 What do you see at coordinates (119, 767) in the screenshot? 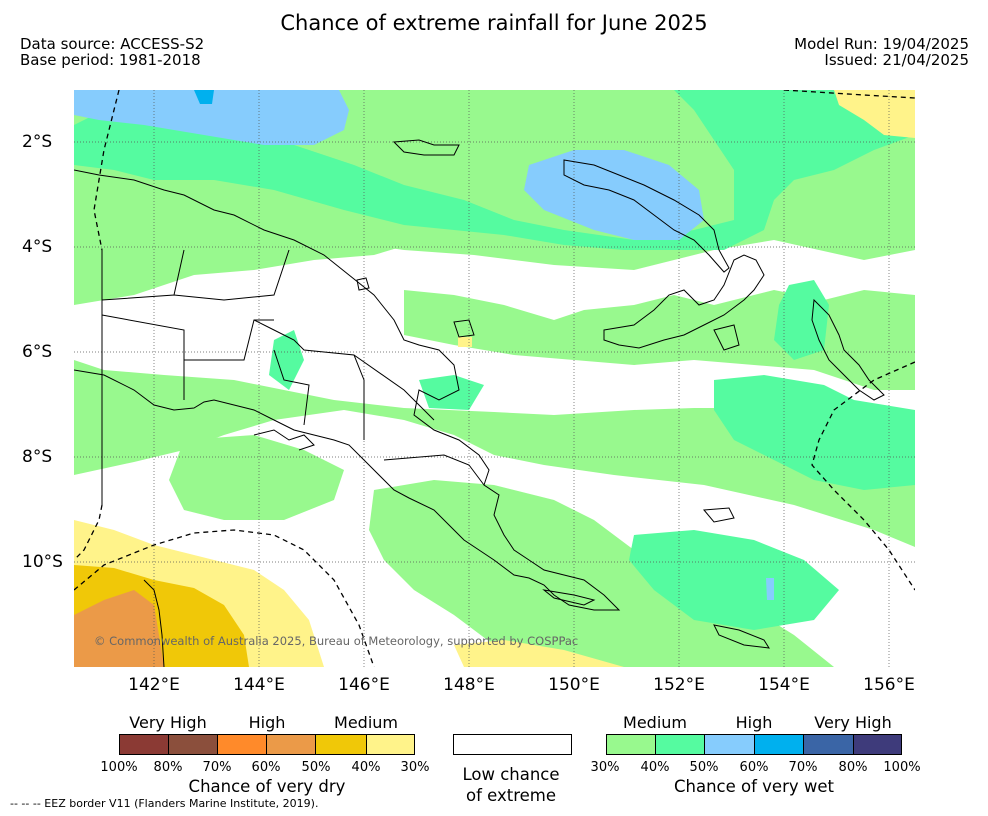
I see `dry-pct-label: 100%` at bounding box center [119, 767].